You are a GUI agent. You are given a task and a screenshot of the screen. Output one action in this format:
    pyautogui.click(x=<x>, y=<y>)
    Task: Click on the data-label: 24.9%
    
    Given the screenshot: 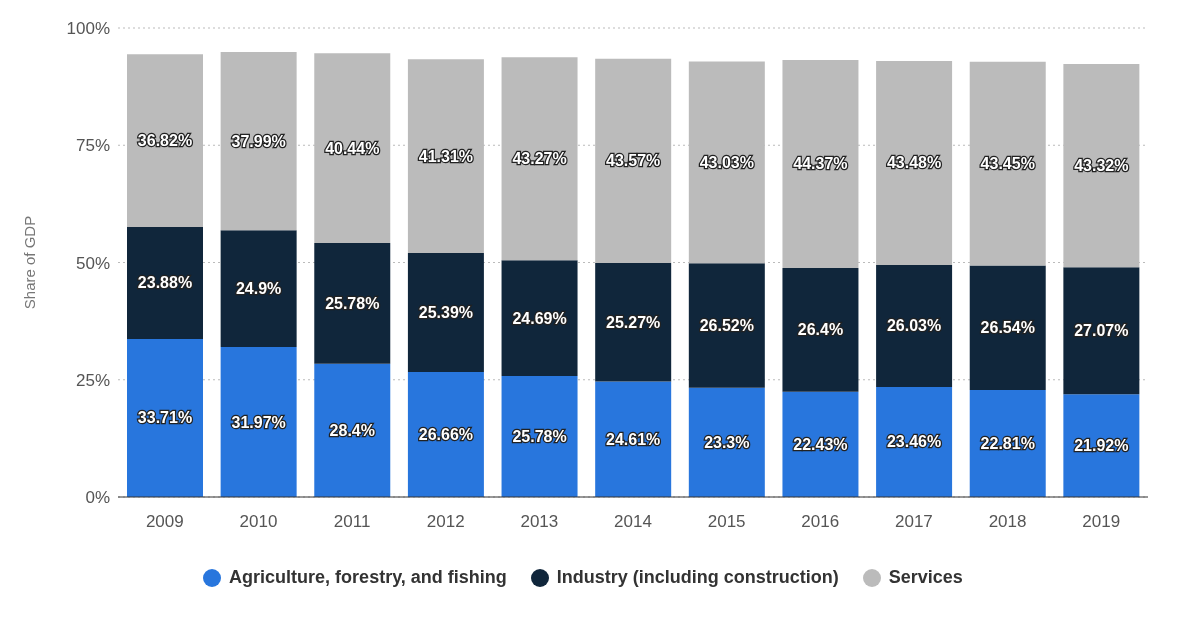 What is the action you would take?
    pyautogui.click(x=258, y=289)
    